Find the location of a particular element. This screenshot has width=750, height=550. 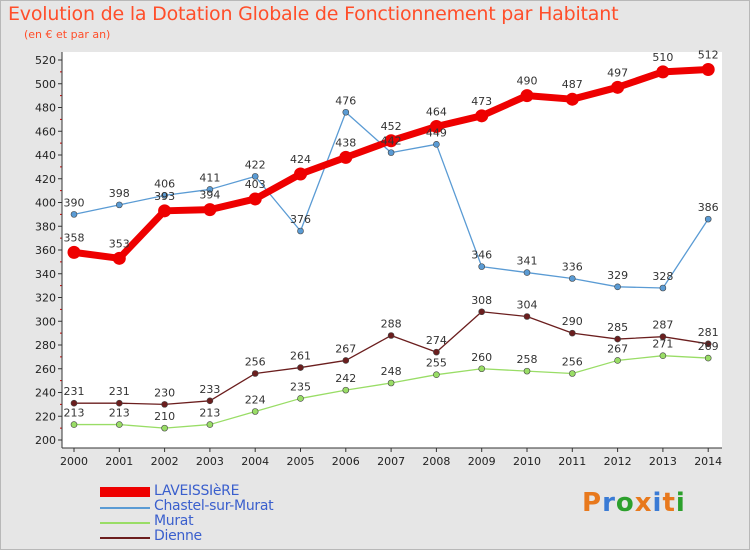

data-label-dienne: 256 is located at coordinates (255, 362).